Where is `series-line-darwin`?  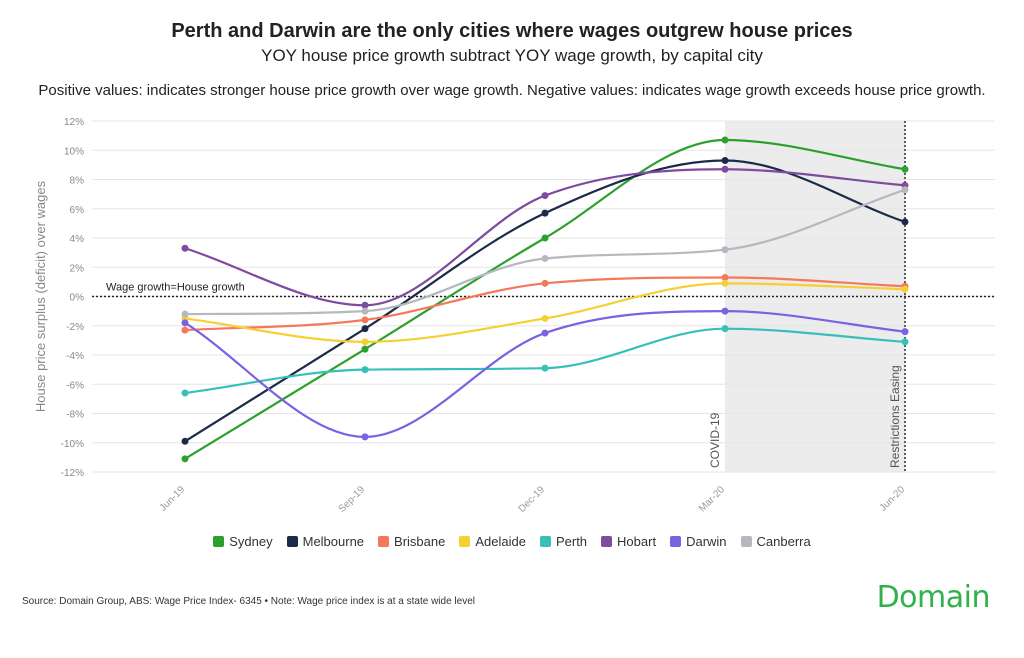 series-line-darwin is located at coordinates (545, 374).